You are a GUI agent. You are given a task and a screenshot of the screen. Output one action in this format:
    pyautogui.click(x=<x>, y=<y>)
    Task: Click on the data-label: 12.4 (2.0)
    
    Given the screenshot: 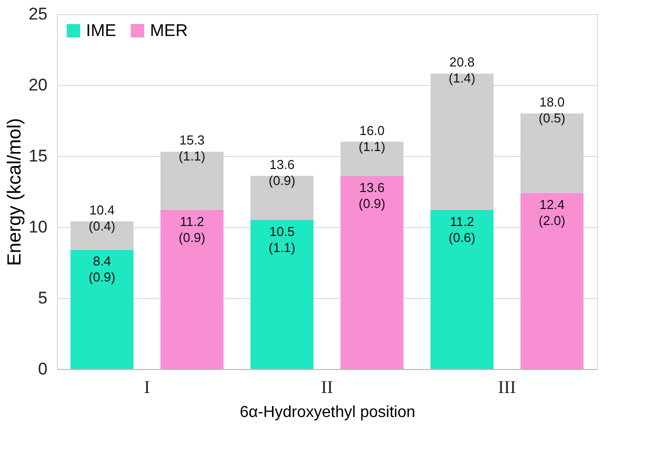 What is the action you would take?
    pyautogui.click(x=552, y=212)
    